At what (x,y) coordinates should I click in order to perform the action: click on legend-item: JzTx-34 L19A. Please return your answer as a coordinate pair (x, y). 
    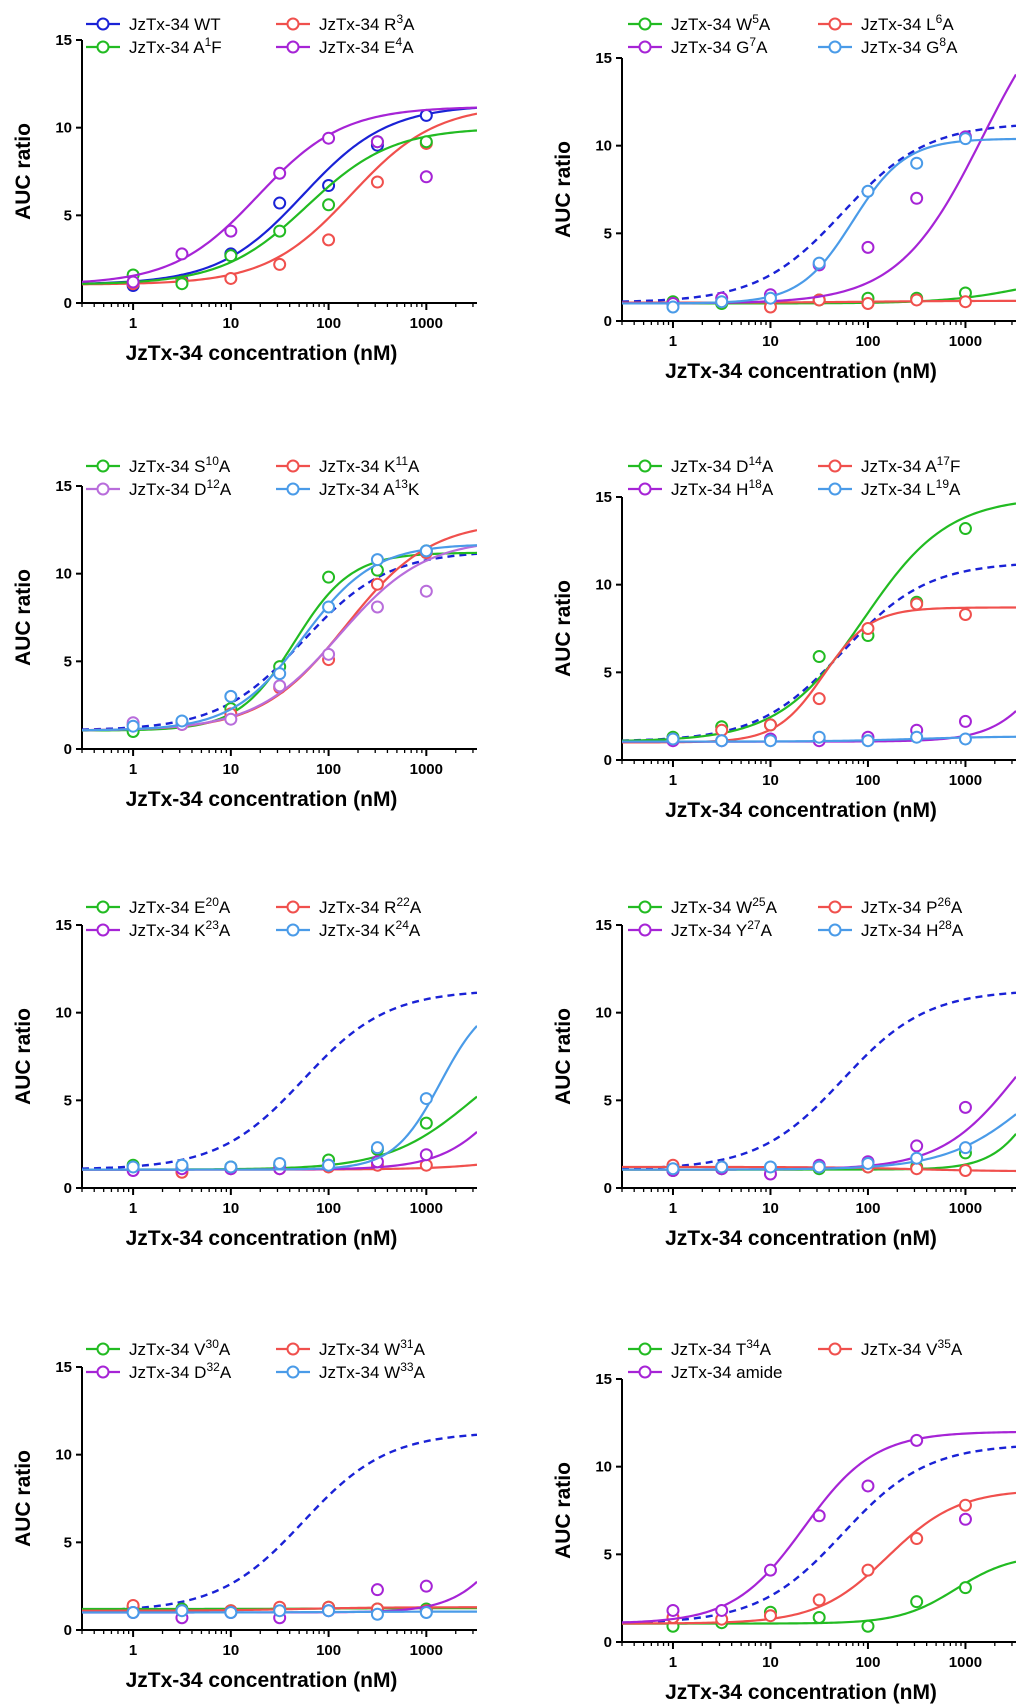
    Looking at the image, I should click on (889, 488).